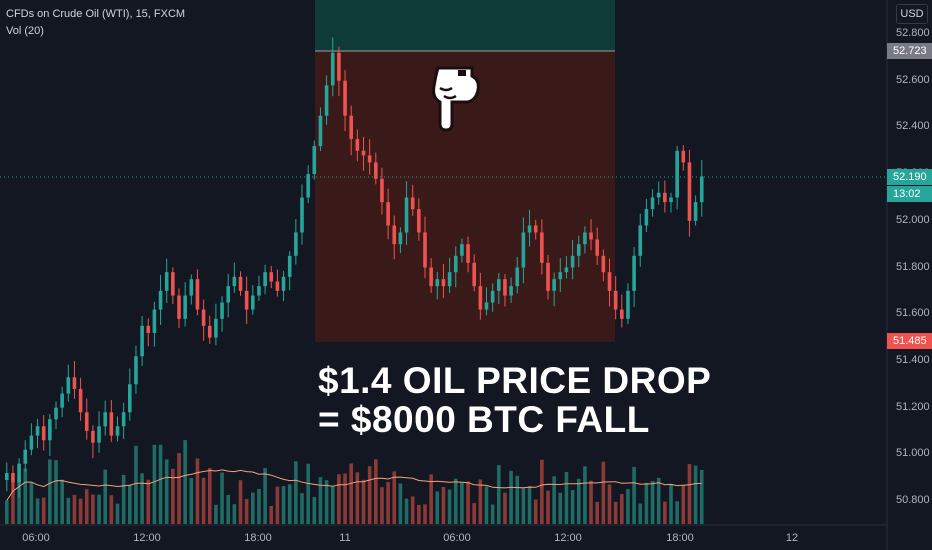 The width and height of the screenshot is (932, 550). I want to click on price-tick-label: 51.800, so click(913, 266).